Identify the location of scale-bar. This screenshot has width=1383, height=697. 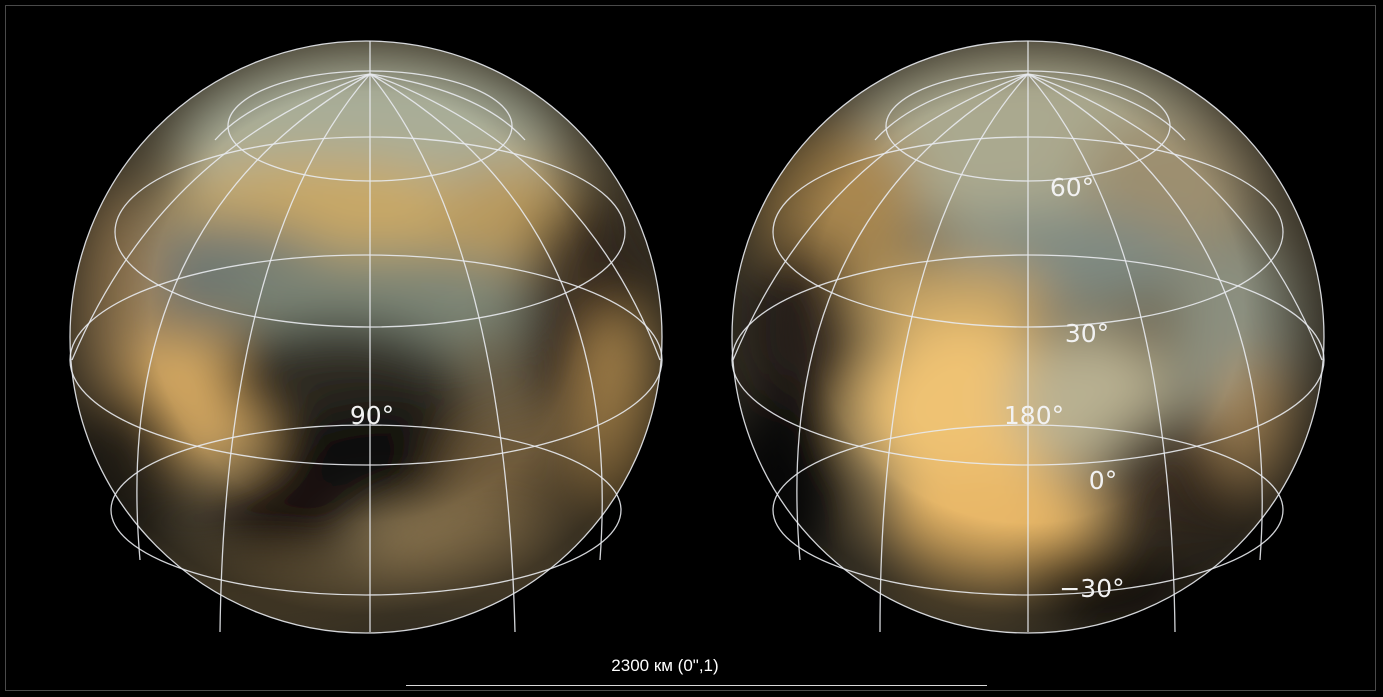
(696, 685).